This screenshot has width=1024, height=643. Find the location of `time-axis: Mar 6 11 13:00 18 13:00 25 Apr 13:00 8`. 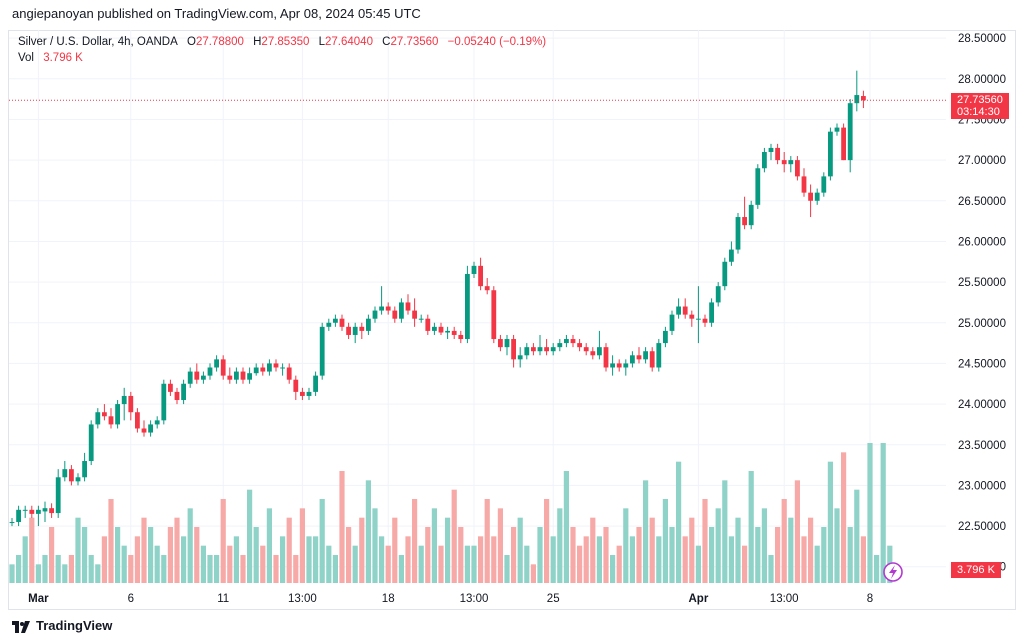

time-axis: Mar 6 11 13:00 18 13:00 25 Apr 13:00 8 is located at coordinates (450, 599).